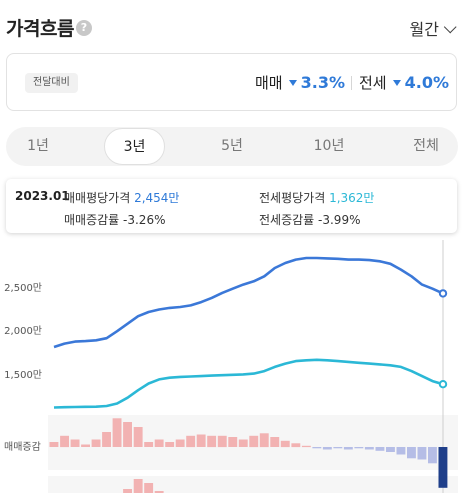 Image resolution: width=467 pixels, height=493 pixels. What do you see at coordinates (51, 83) in the screenshot?
I see `comparison-badge: 전달대비` at bounding box center [51, 83].